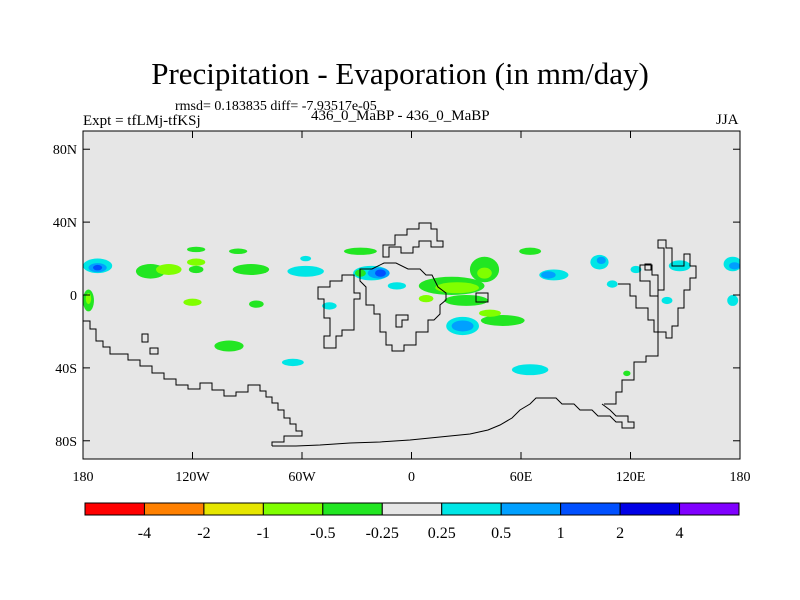 The height and width of the screenshot is (600, 800). I want to click on experiment-label: Expt = tfLMj-tfKSj, so click(142, 121).